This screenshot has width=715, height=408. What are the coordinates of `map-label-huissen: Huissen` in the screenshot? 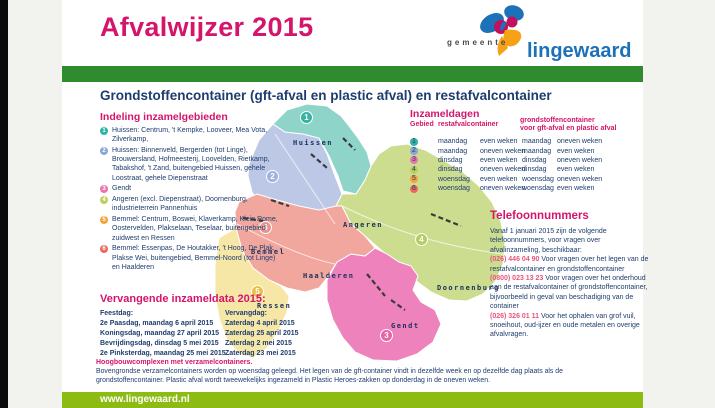 It's located at (313, 143).